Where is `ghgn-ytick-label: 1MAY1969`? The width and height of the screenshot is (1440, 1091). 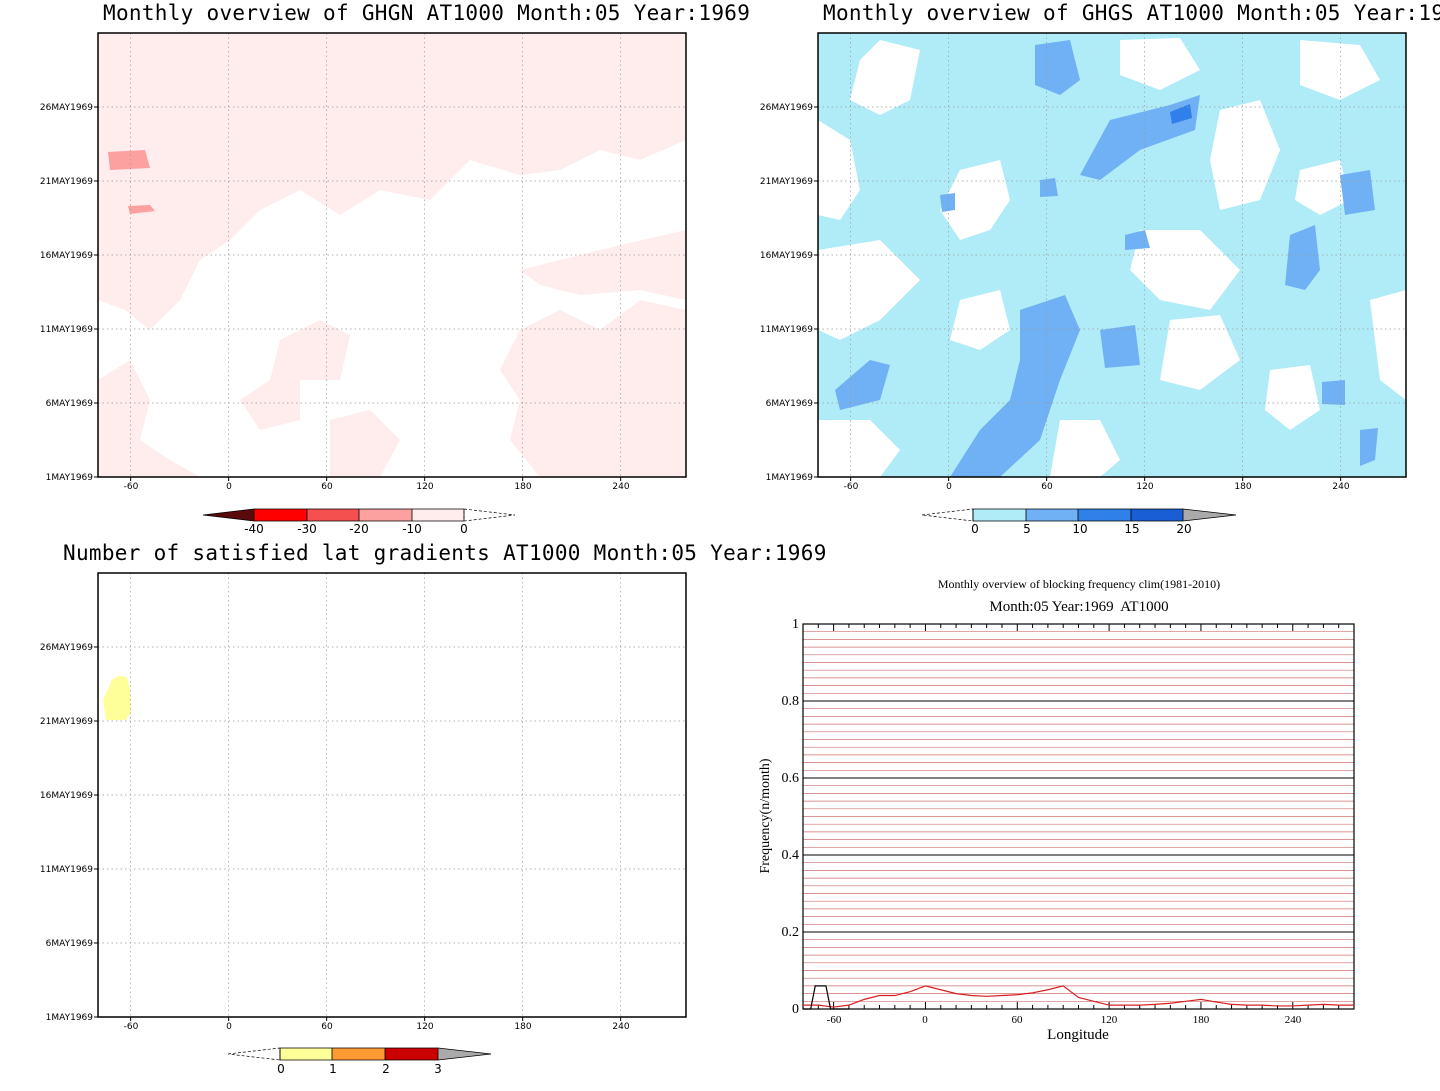
ghgn-ytick-label: 1MAY1969 is located at coordinates (70, 478).